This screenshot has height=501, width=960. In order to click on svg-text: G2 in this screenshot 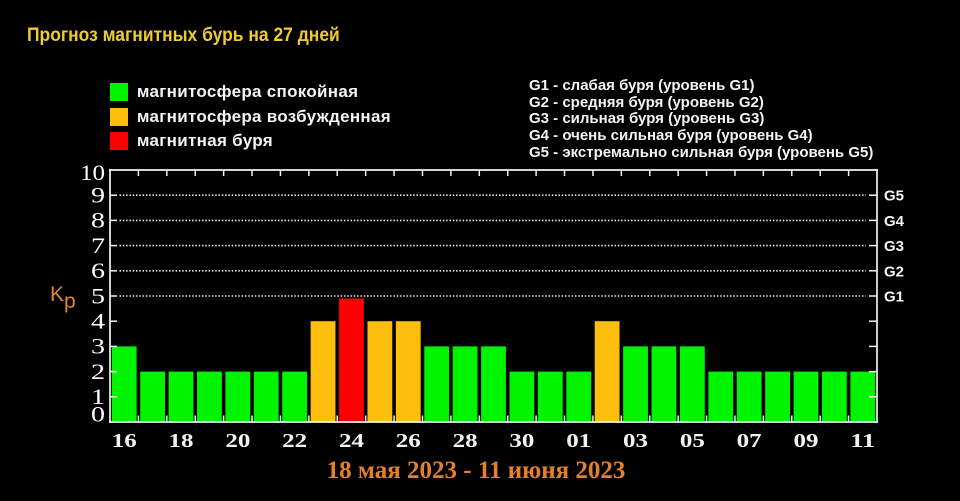, I will do `click(894, 271)`.